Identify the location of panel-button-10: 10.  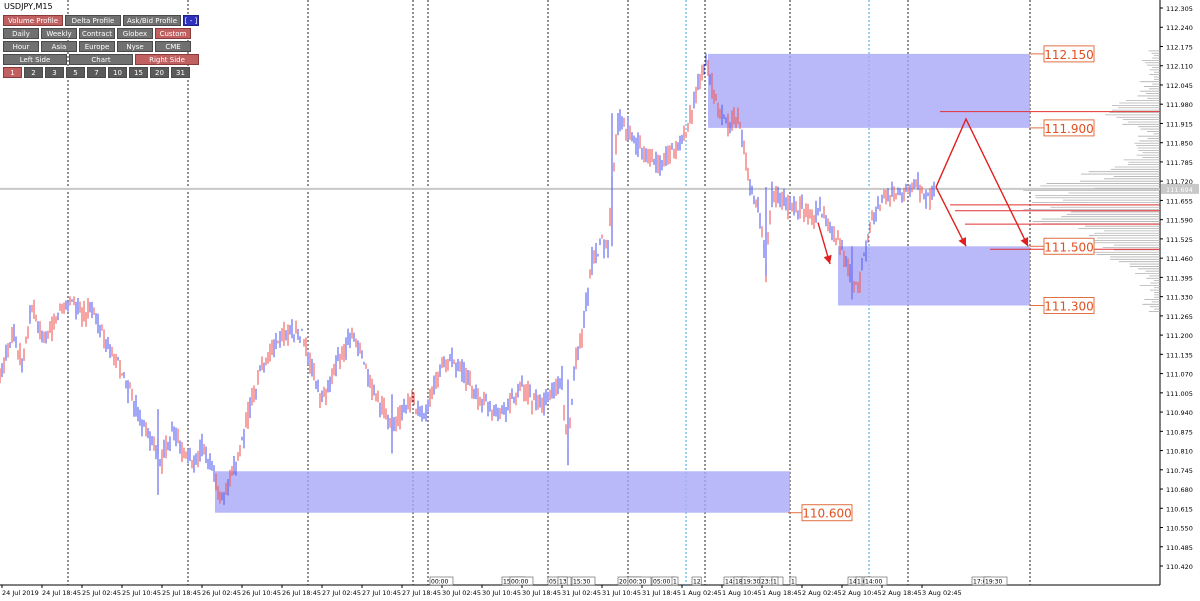
(117, 72).